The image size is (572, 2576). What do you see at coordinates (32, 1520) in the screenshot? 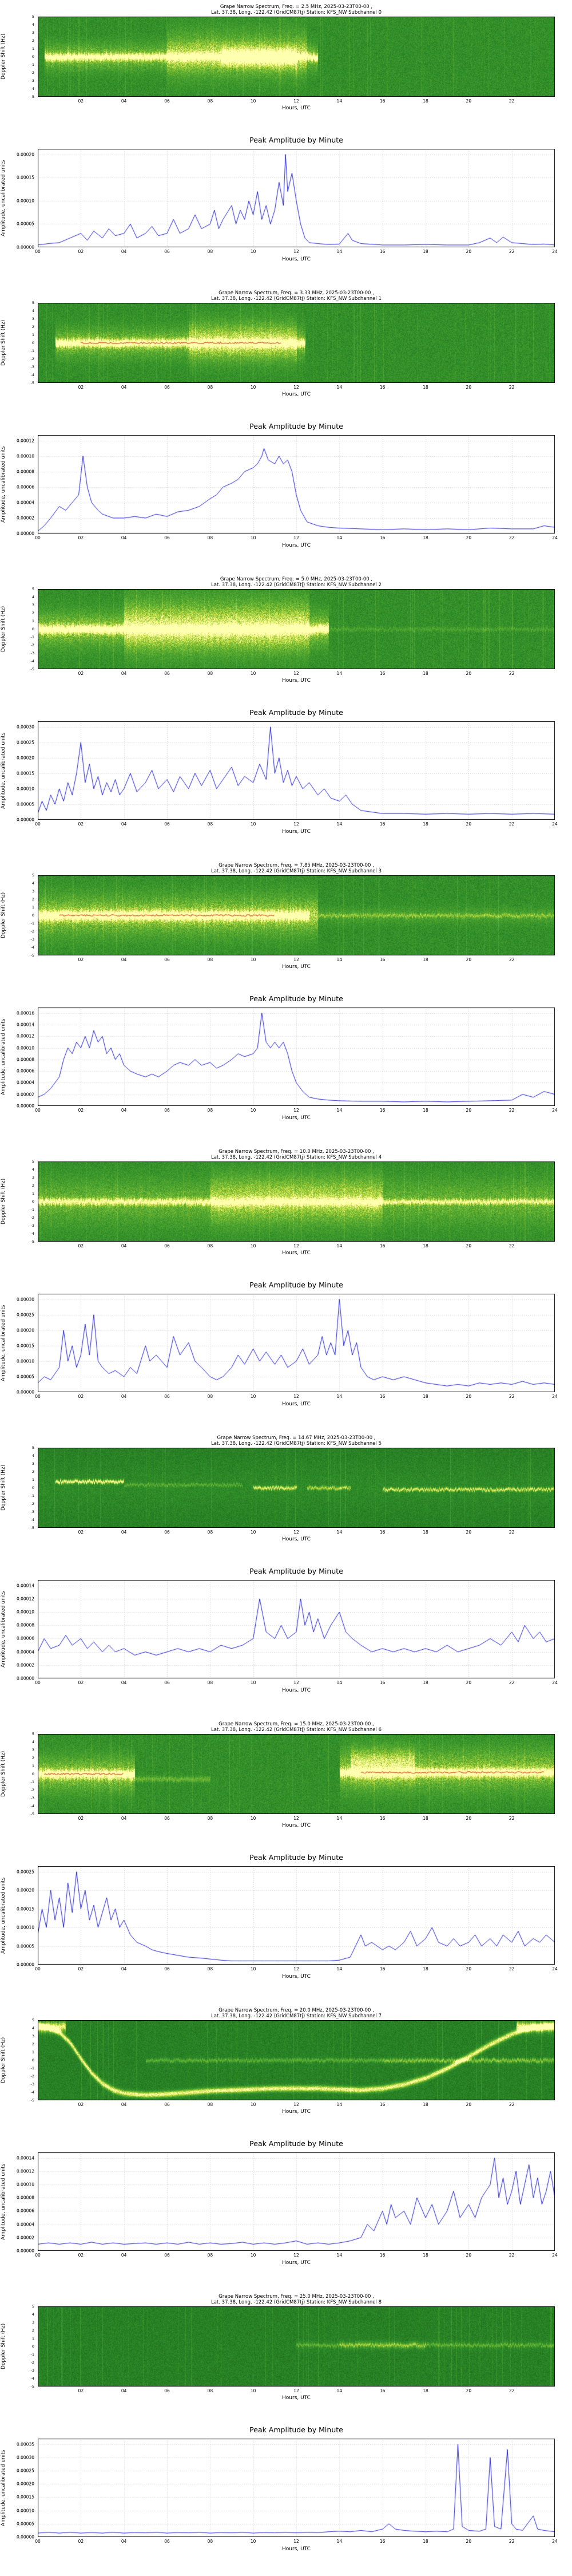
I see `y-tick-label: -4` at bounding box center [32, 1520].